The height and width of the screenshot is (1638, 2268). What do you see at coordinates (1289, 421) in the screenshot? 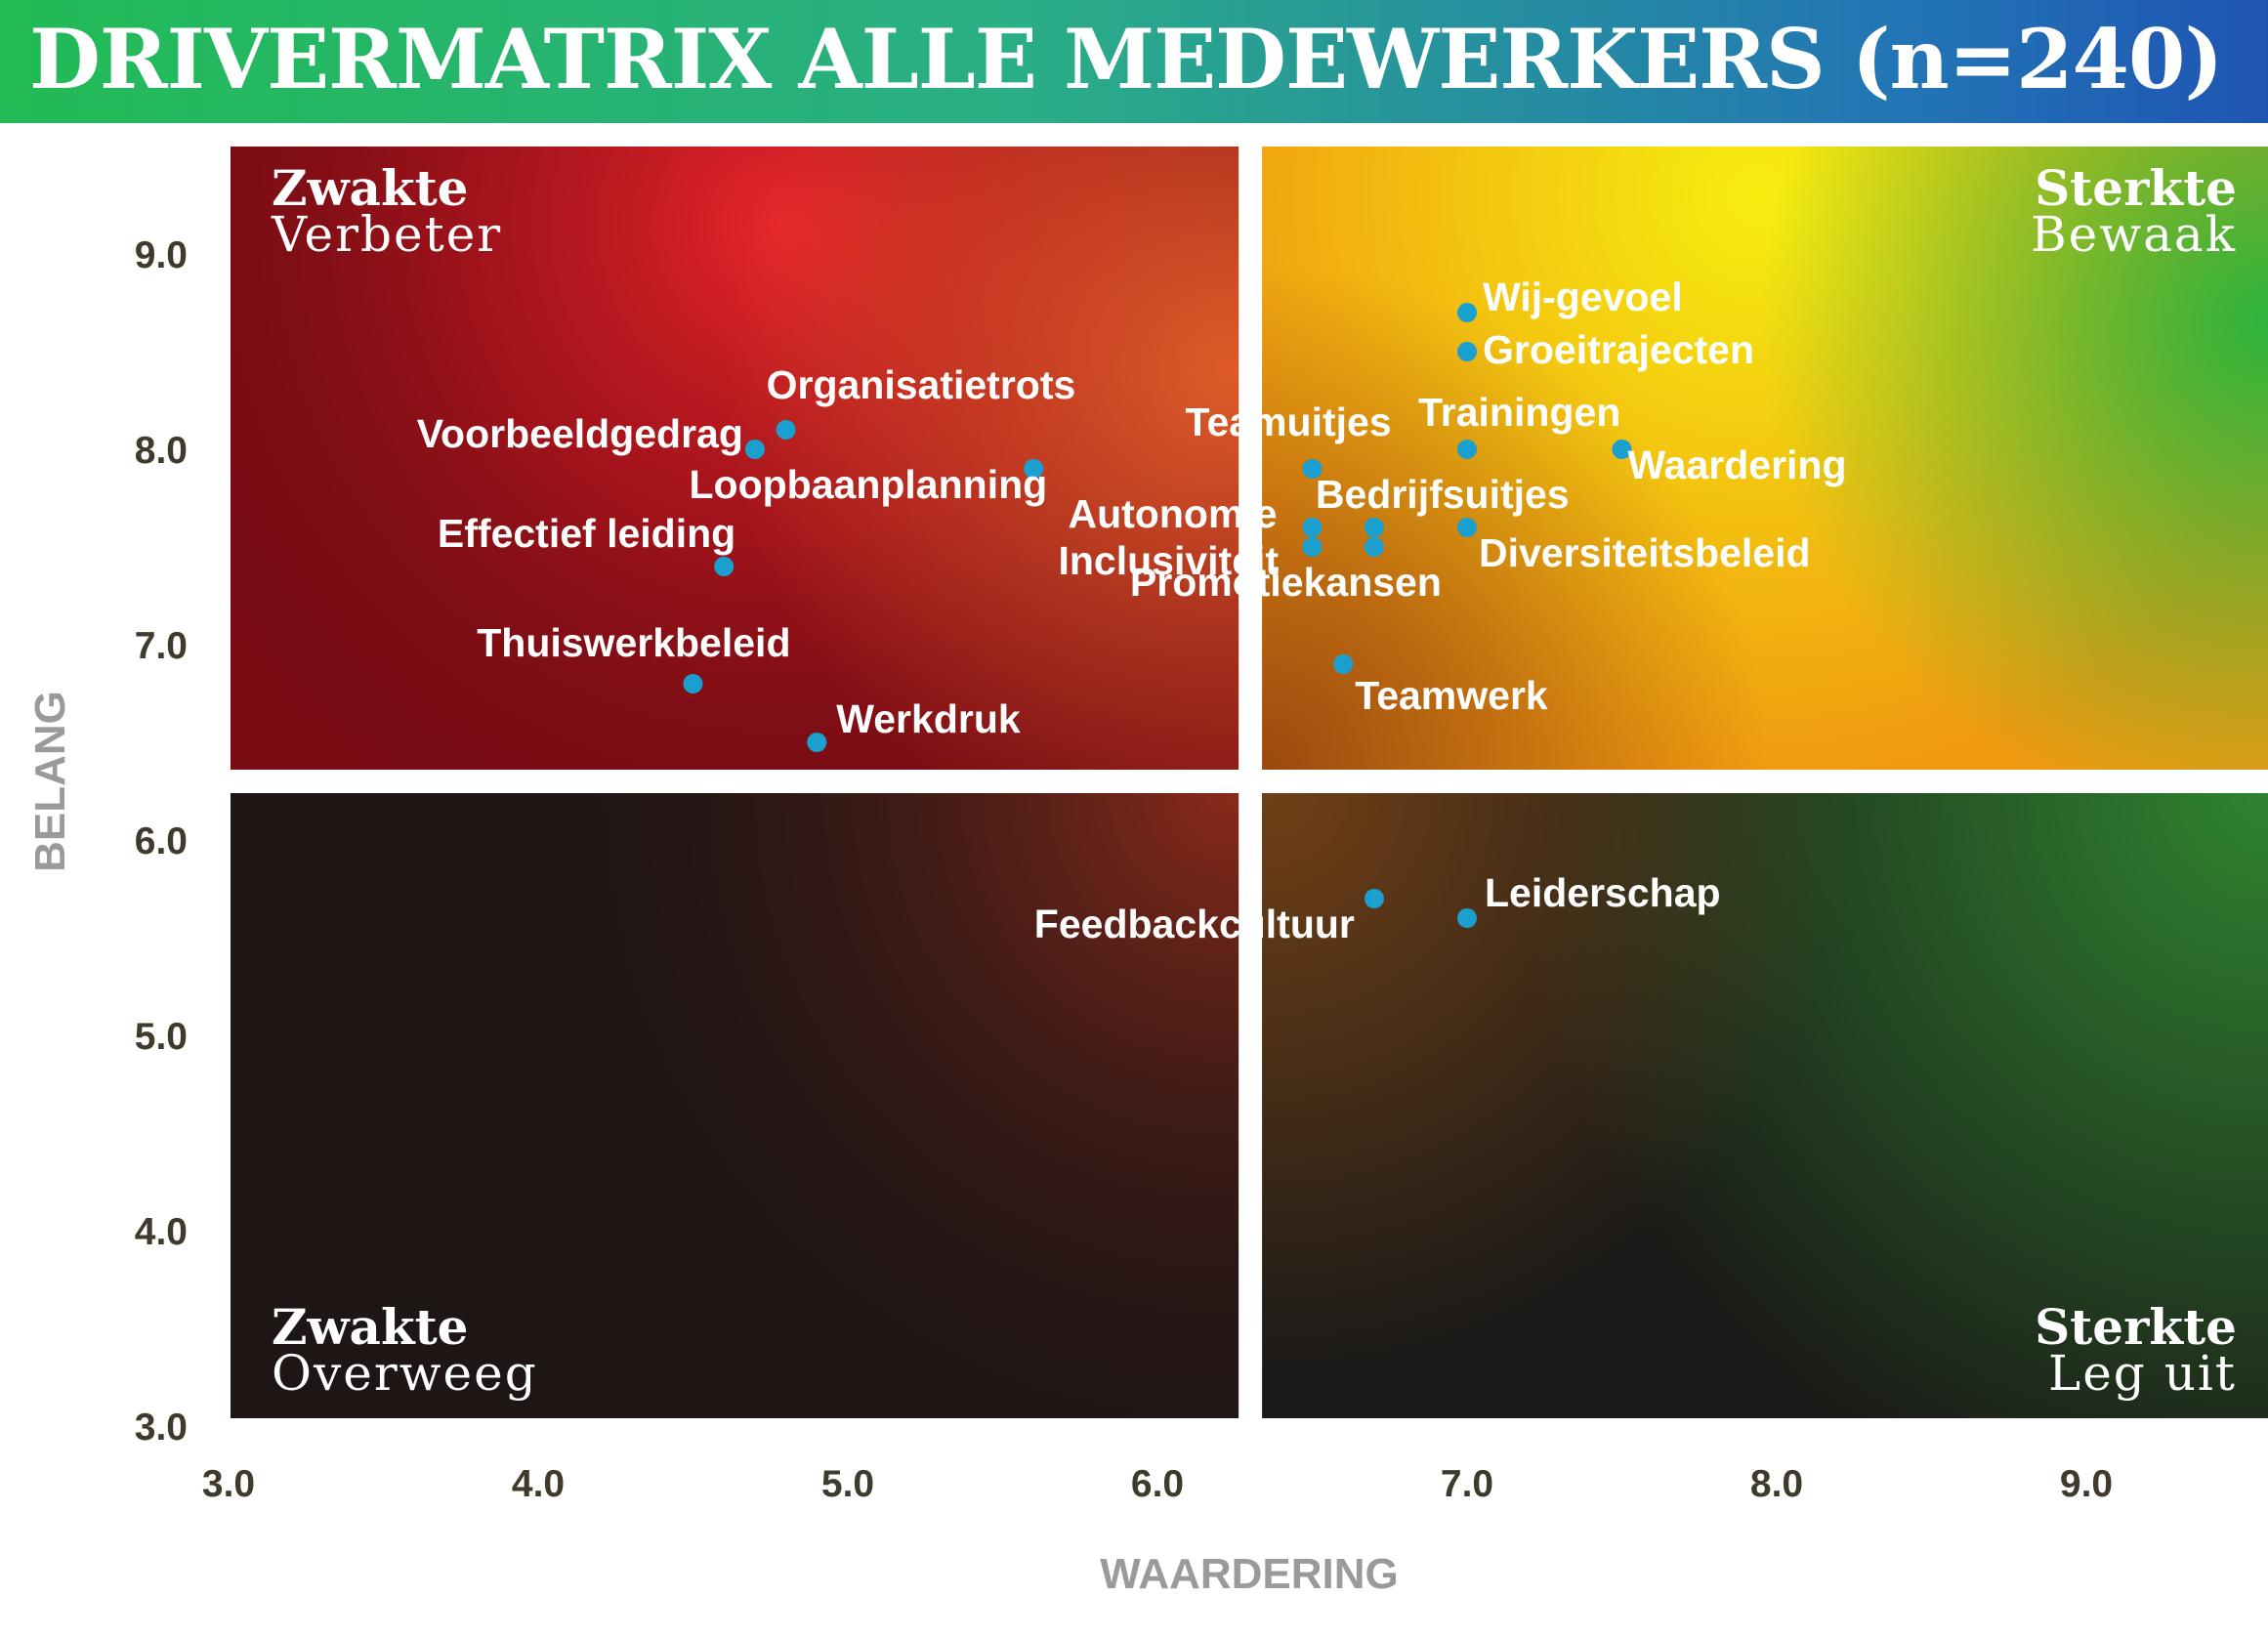
I see `data-point-label: Teamuitjes` at bounding box center [1289, 421].